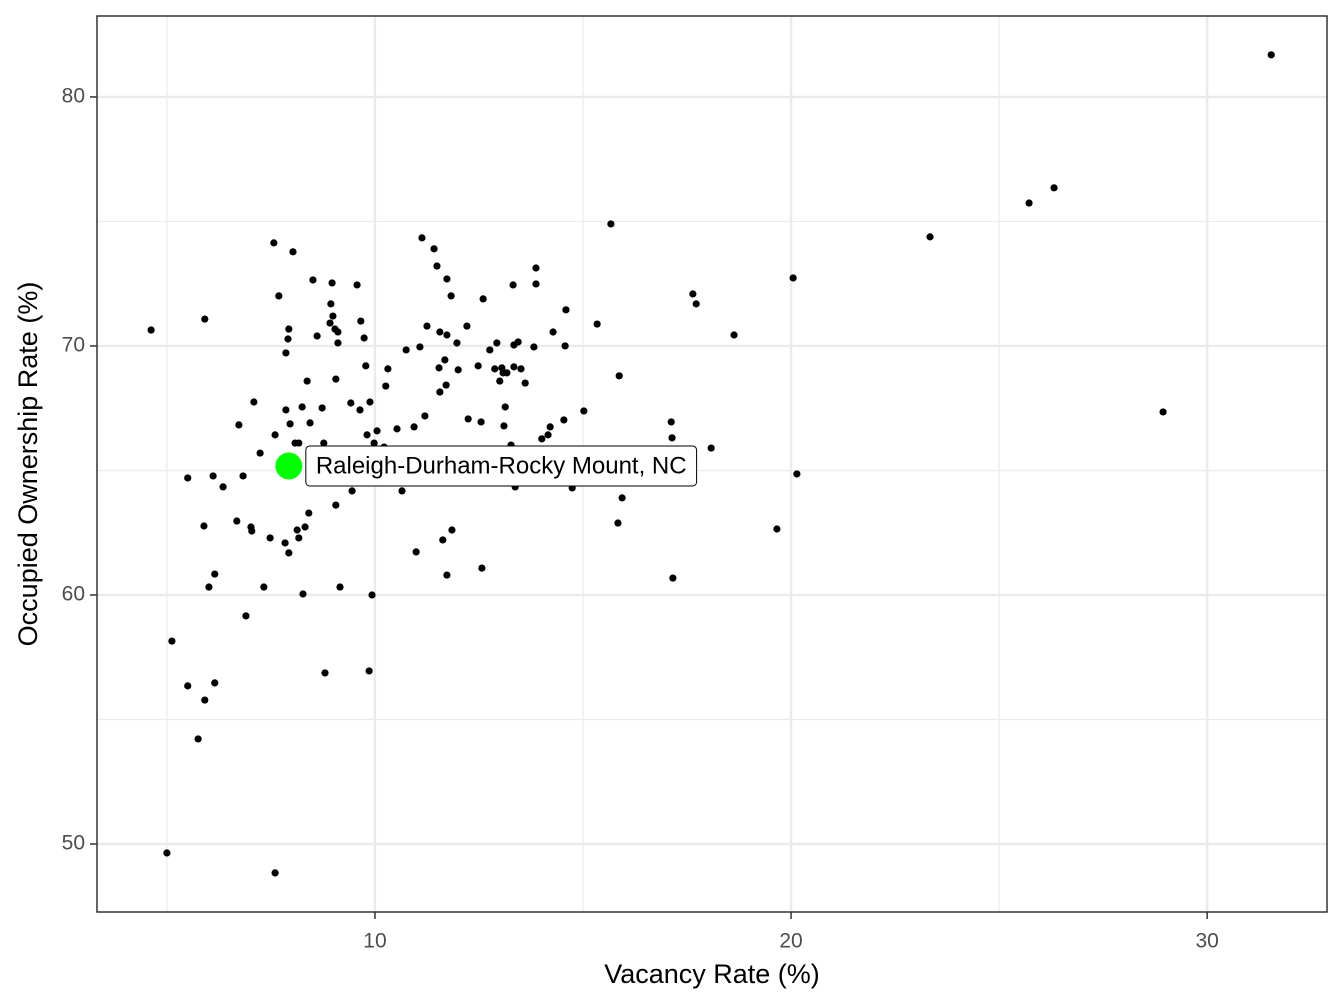 Image resolution: width=1344 pixels, height=1008 pixels. Describe the element at coordinates (289, 466) in the screenshot. I see `highlight-point` at that location.